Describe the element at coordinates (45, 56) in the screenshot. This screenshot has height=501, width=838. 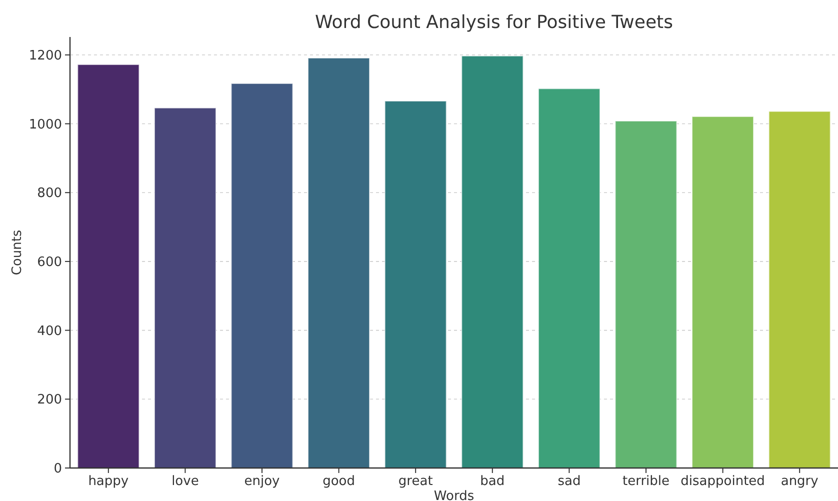
I see `y-tick-label: 1200` at that location.